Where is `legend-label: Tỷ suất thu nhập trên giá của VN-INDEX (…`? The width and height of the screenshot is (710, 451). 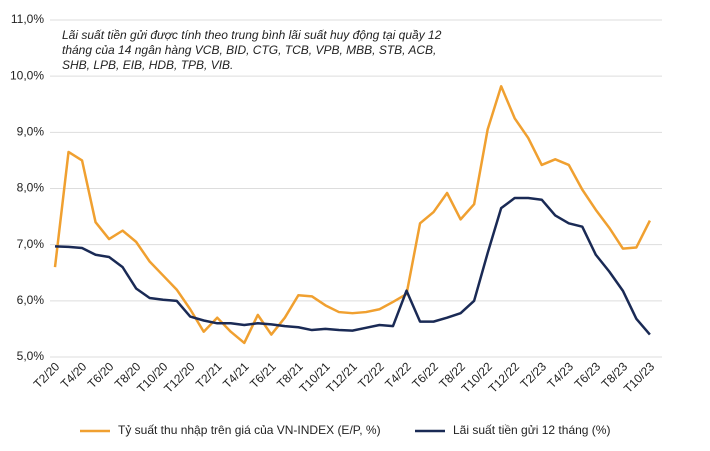 legend-label: Tỷ suất thu nhập trên giá của VN-INDEX (… is located at coordinates (249, 430).